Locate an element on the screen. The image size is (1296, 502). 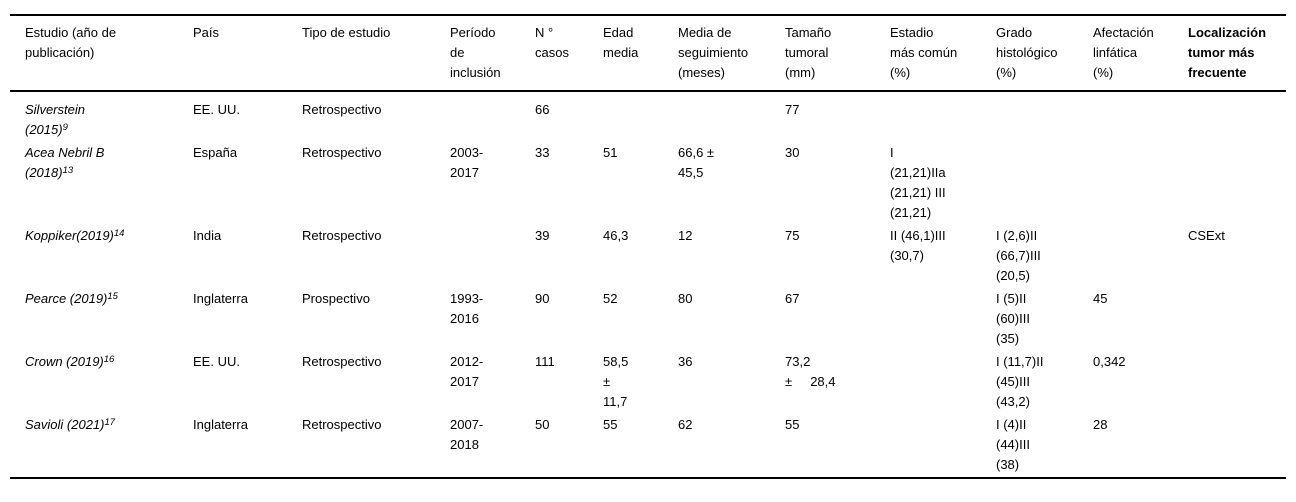
cell-periodo: 2003- 2017 is located at coordinates (467, 162).